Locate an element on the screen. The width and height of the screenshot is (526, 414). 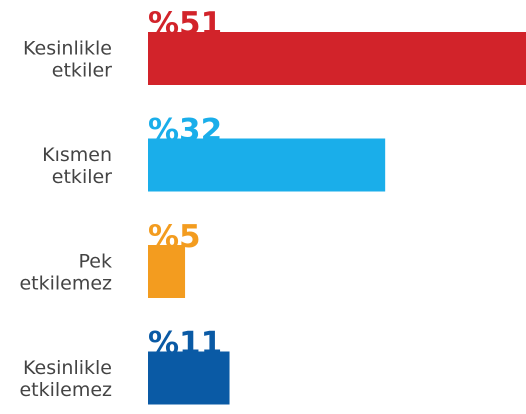
value-label: %11 is located at coordinates (185, 344).